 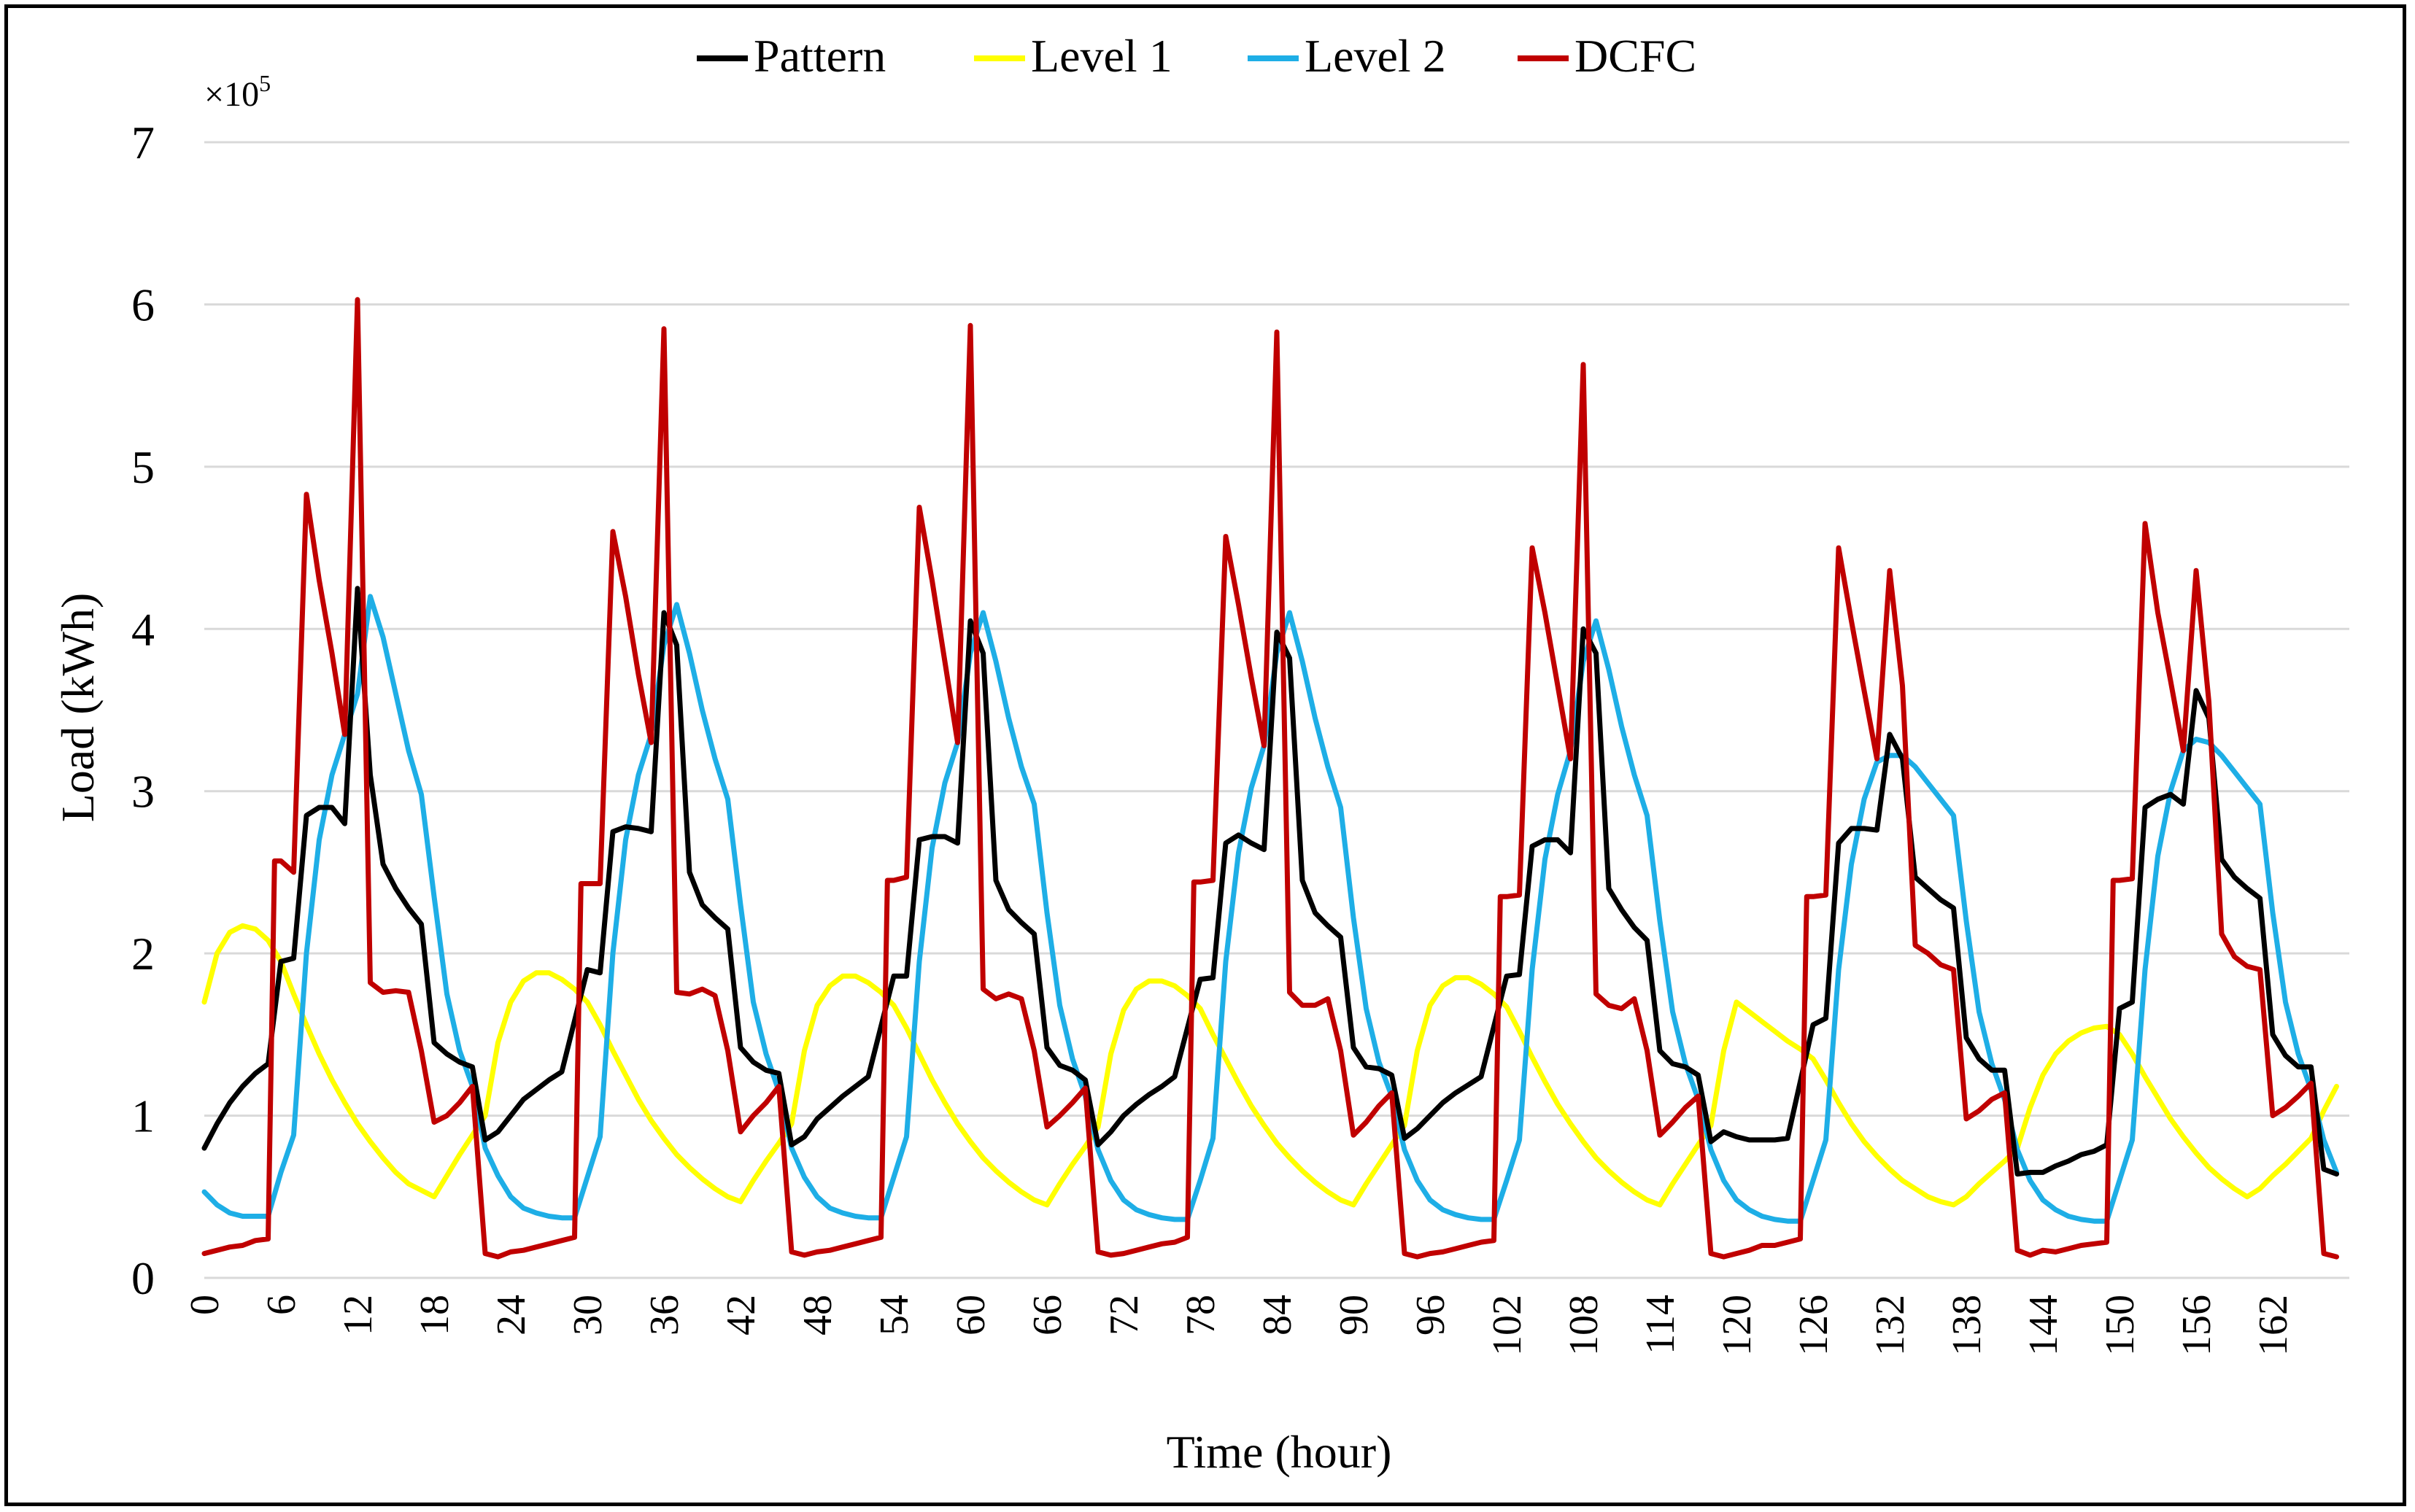 What do you see at coordinates (143, 954) in the screenshot?
I see `y-tick-label: 2` at bounding box center [143, 954].